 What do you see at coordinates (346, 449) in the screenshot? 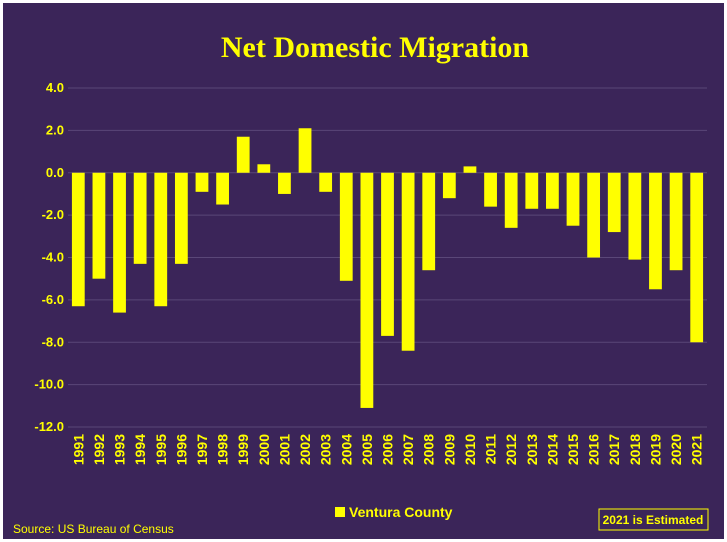
I see `x-tick-label-2004: 2004` at bounding box center [346, 449].